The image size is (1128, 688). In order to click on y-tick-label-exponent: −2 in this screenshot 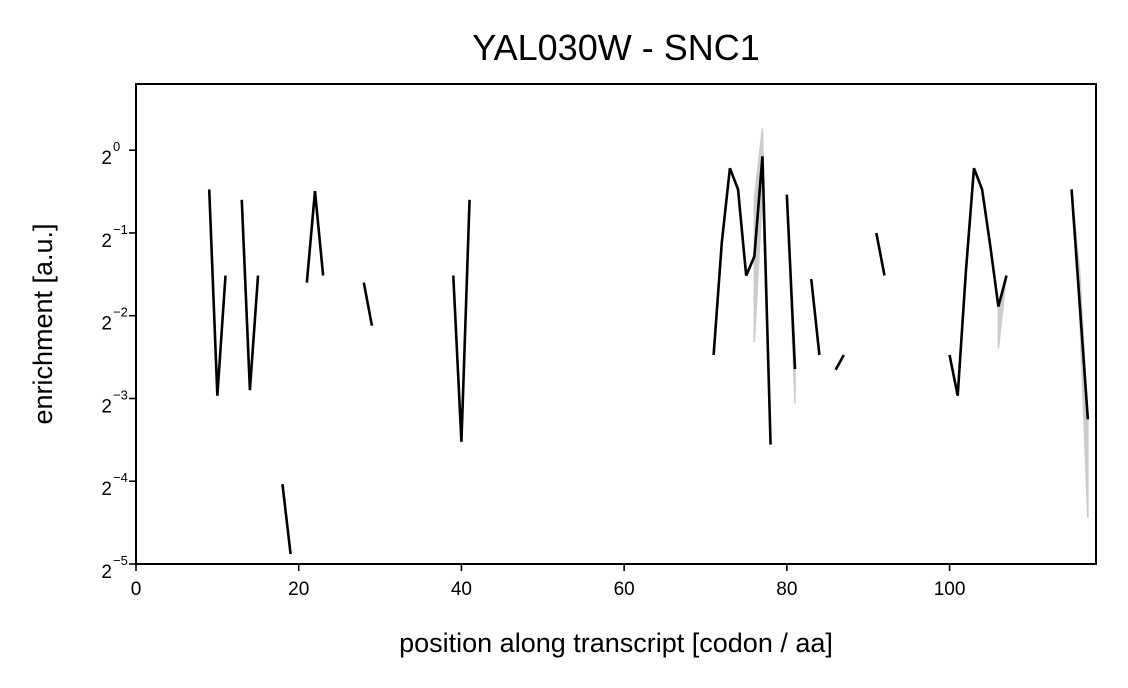, I will do `click(120, 312)`.